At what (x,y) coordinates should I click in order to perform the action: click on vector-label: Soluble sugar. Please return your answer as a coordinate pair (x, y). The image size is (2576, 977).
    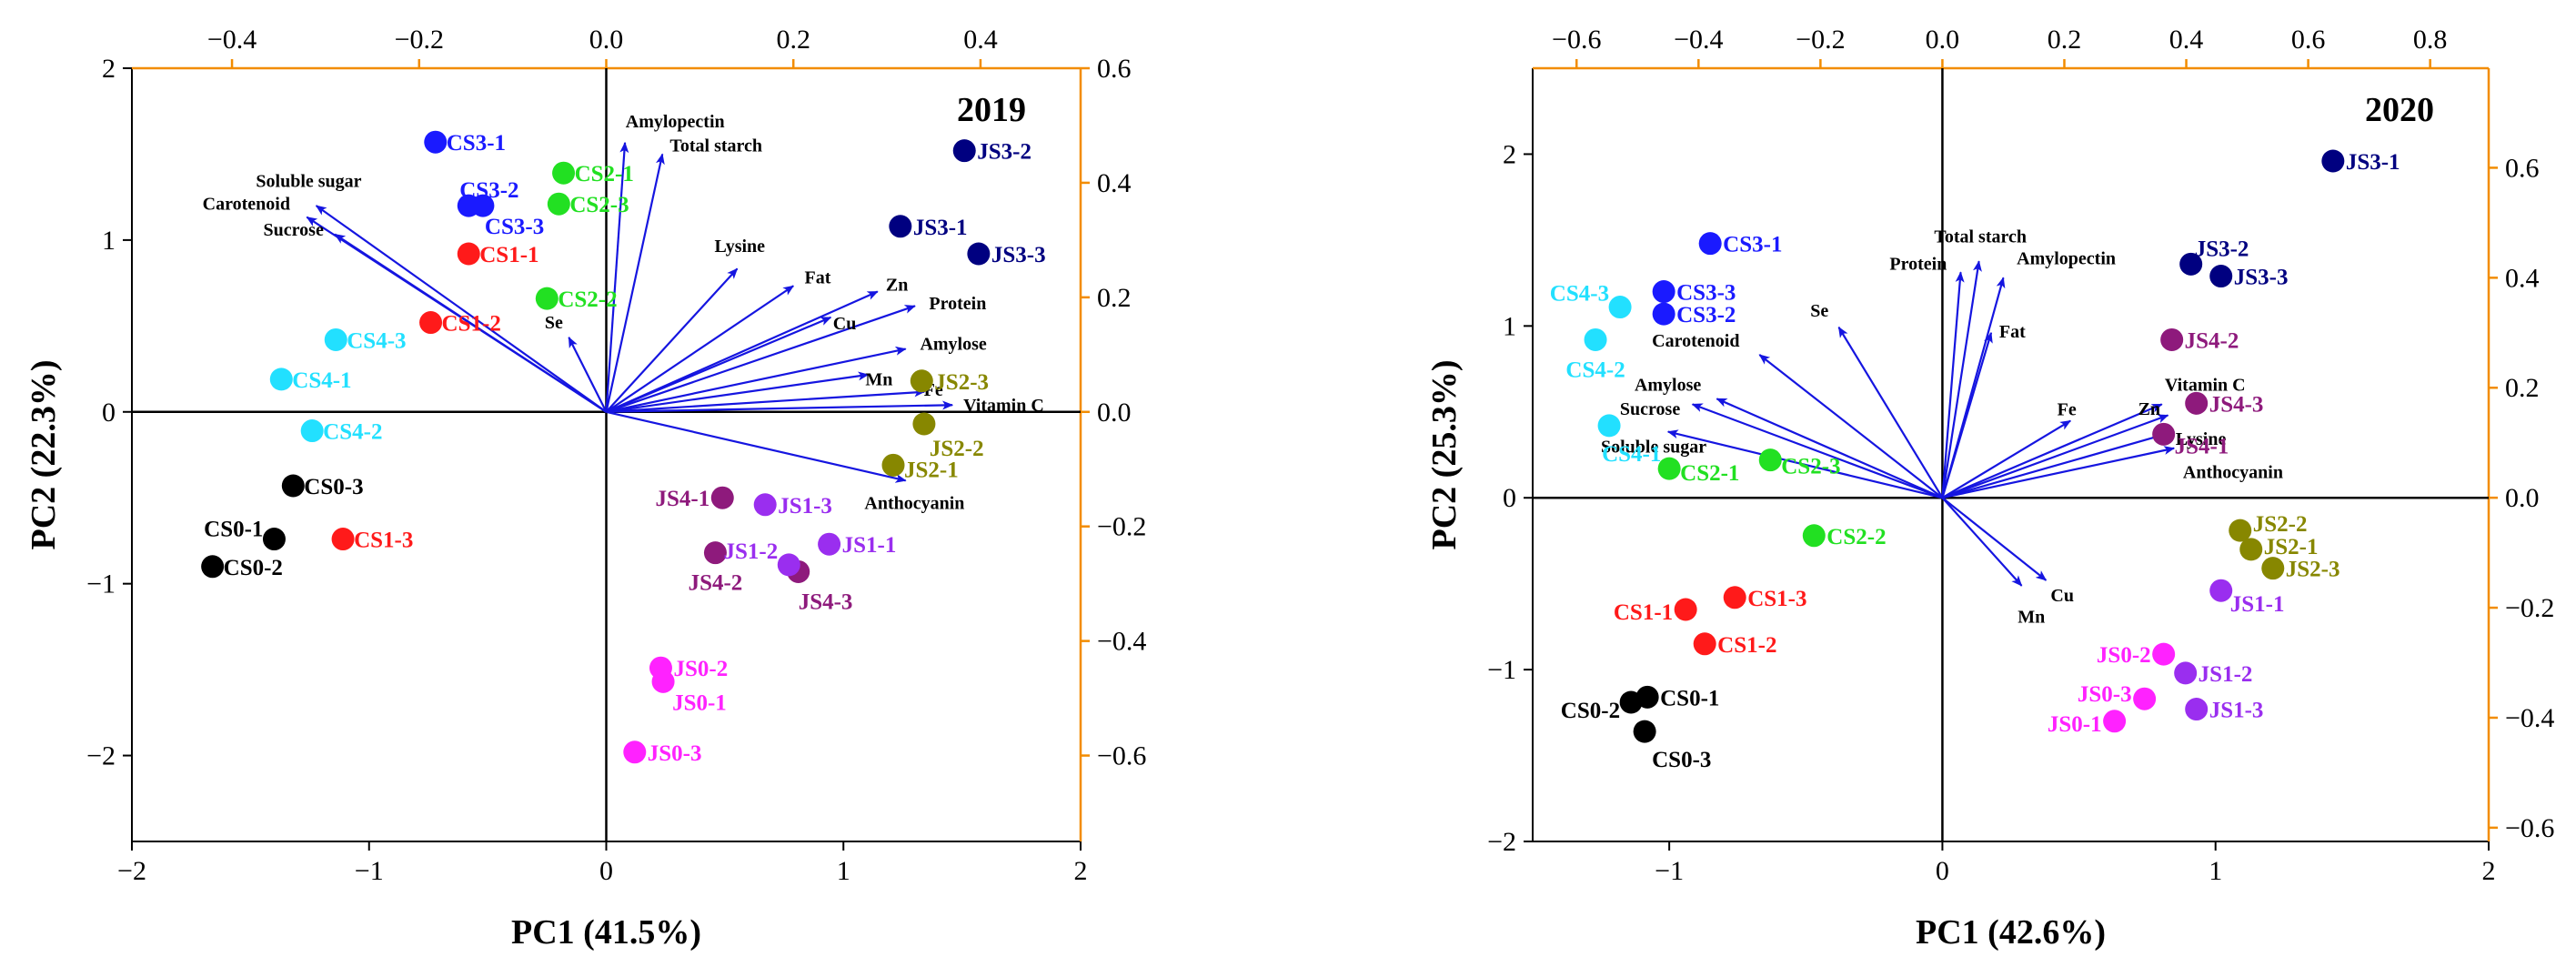
    Looking at the image, I should click on (1653, 447).